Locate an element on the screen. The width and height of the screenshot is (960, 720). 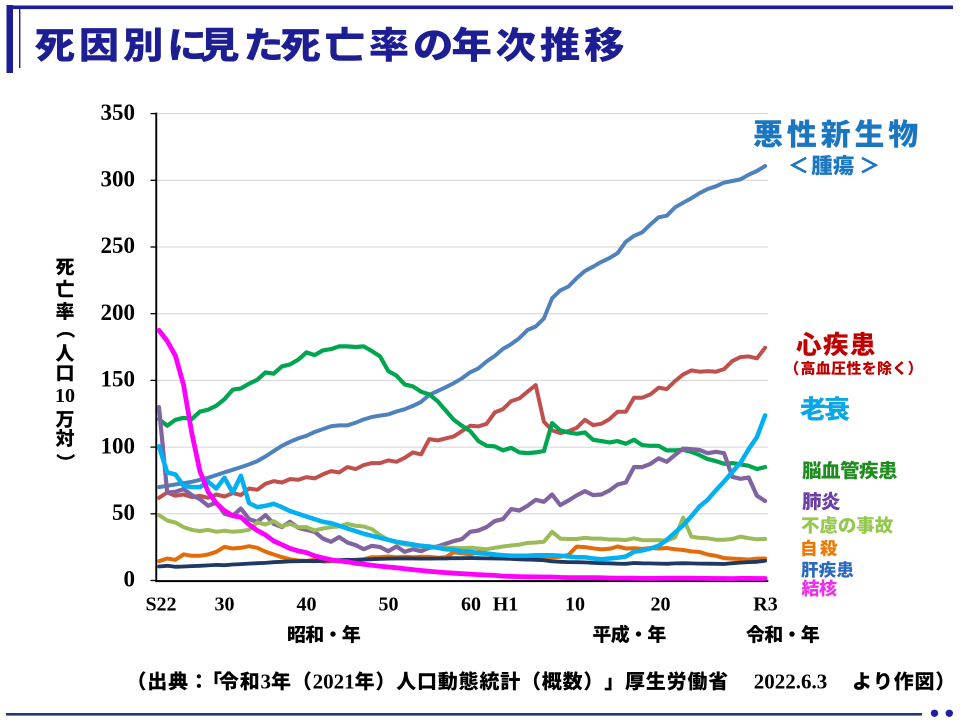
svg-text: S22 is located at coordinates (160, 605).